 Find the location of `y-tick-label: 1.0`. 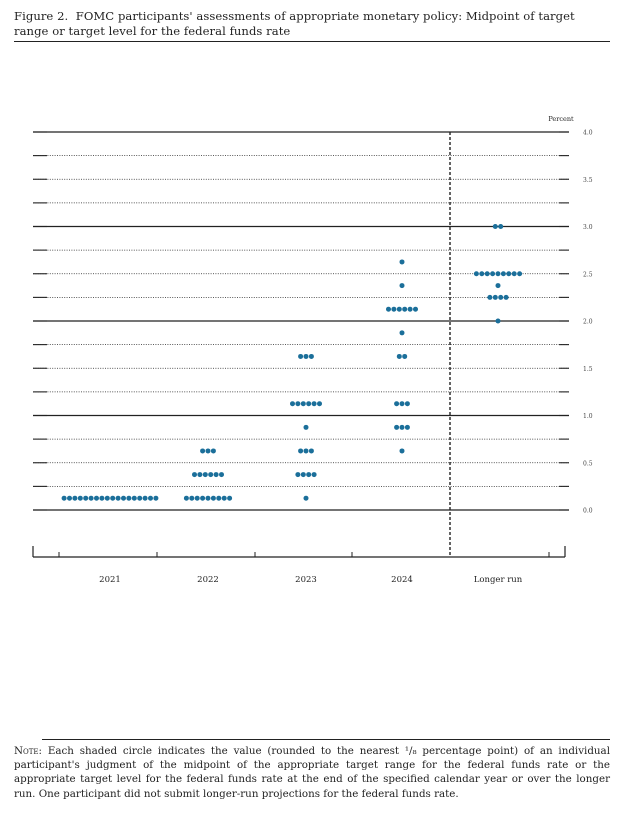

y-tick-label: 1.0 is located at coordinates (588, 416).